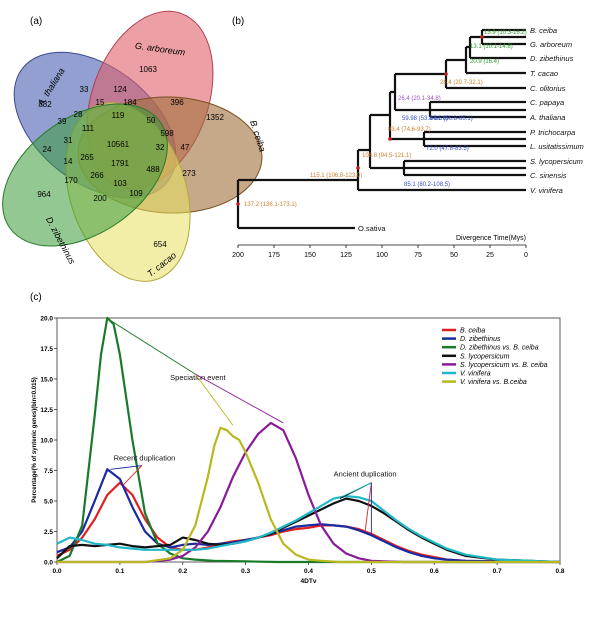  I want to click on venn-count: 24, so click(47, 149).